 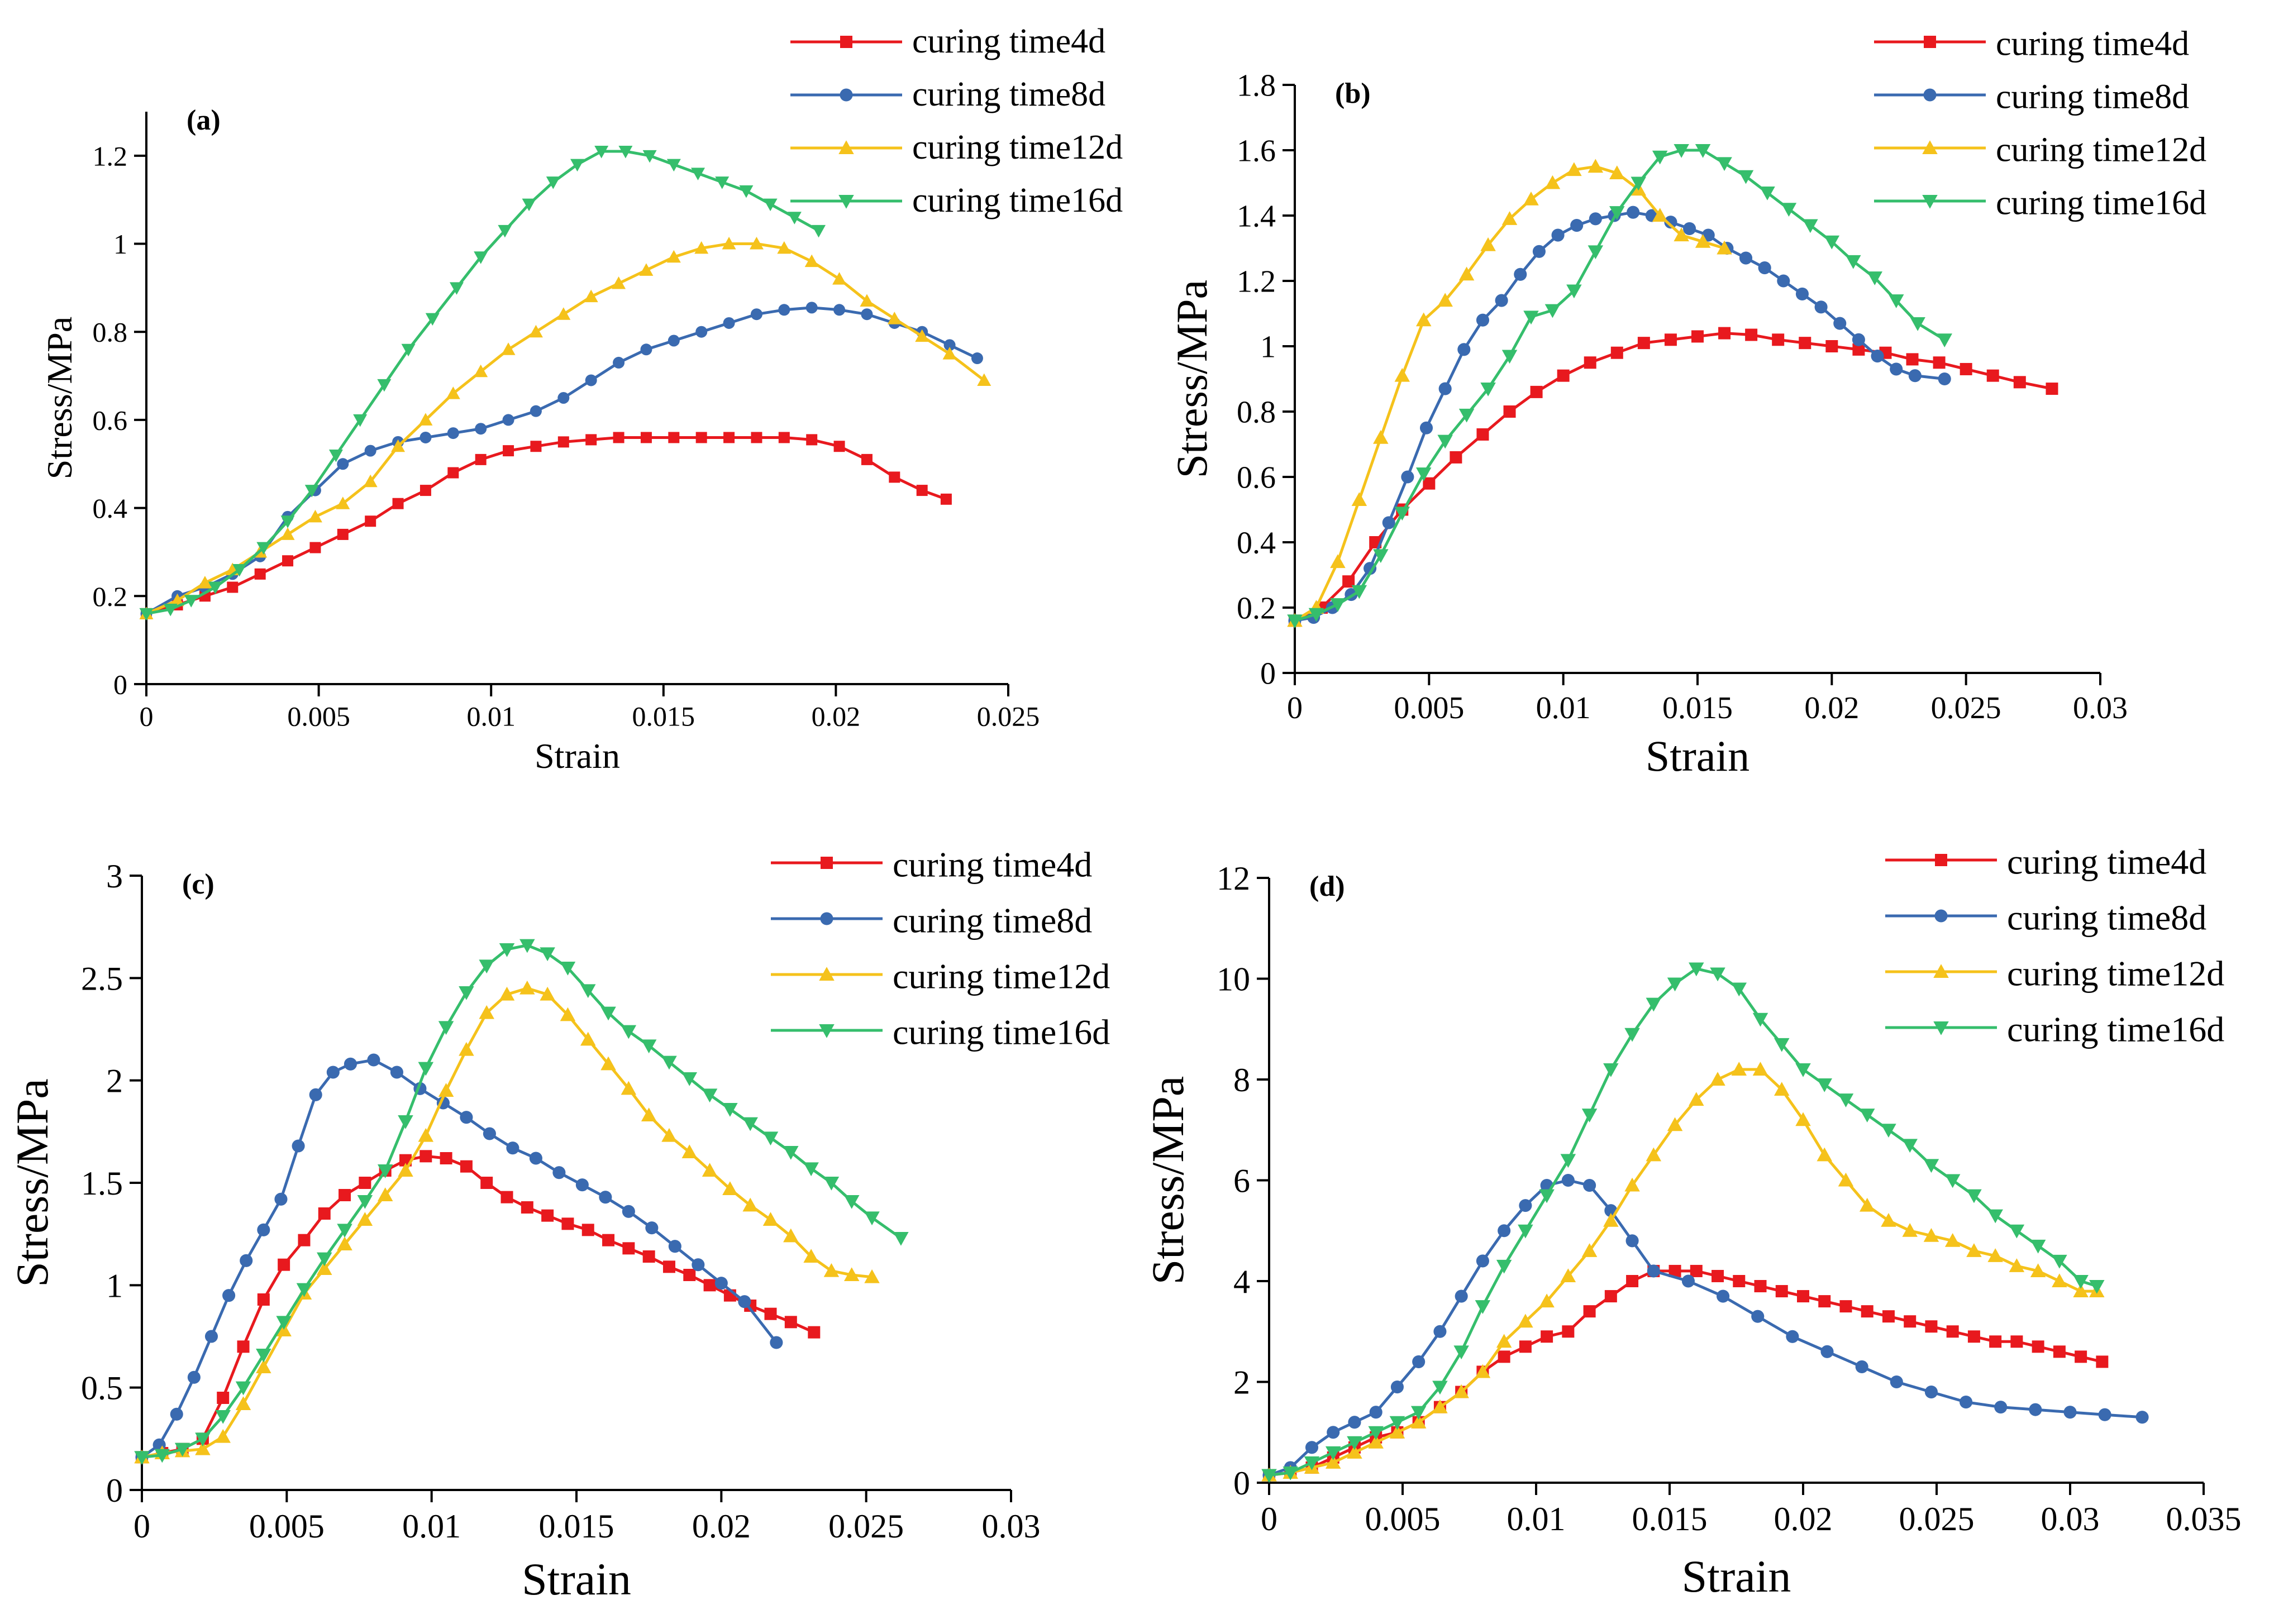 What do you see at coordinates (120, 684) in the screenshot?
I see `y-tick-label: 0` at bounding box center [120, 684].